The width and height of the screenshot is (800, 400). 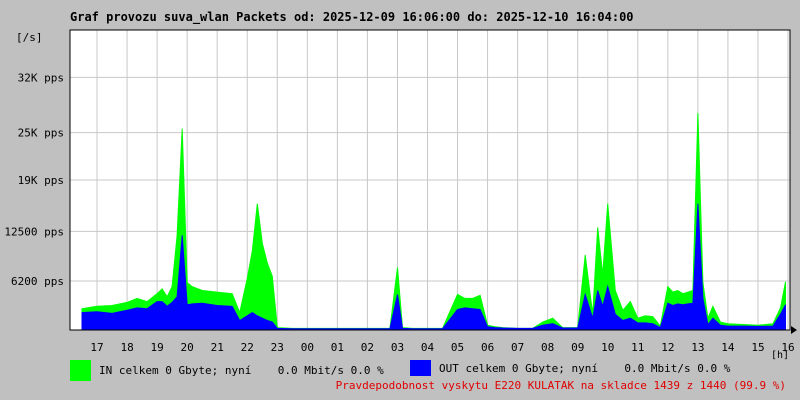 I want to click on x-tick-label: 10, so click(x=607, y=347).